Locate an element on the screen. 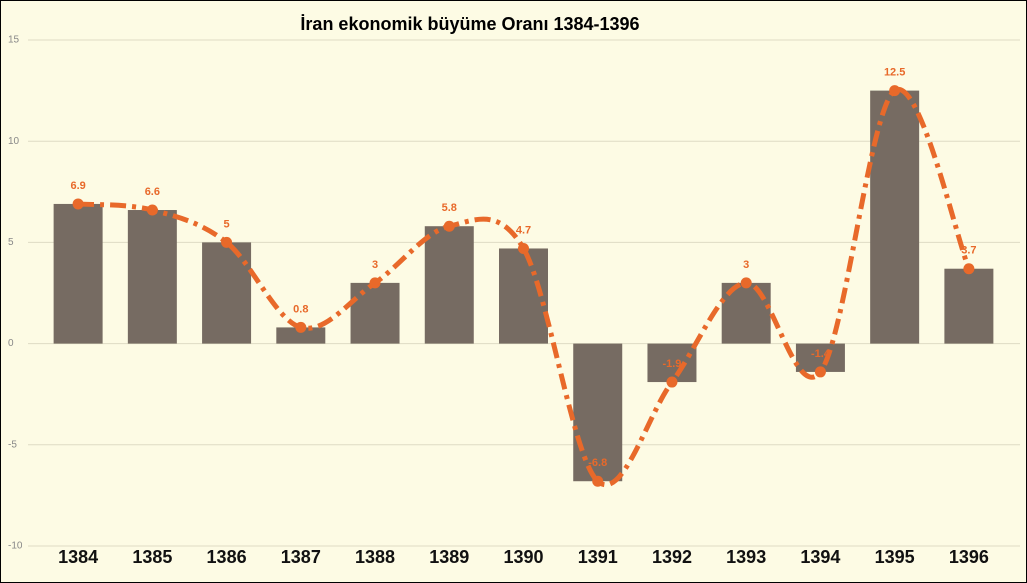 The image size is (1027, 583). data-label: 5 is located at coordinates (227, 224).